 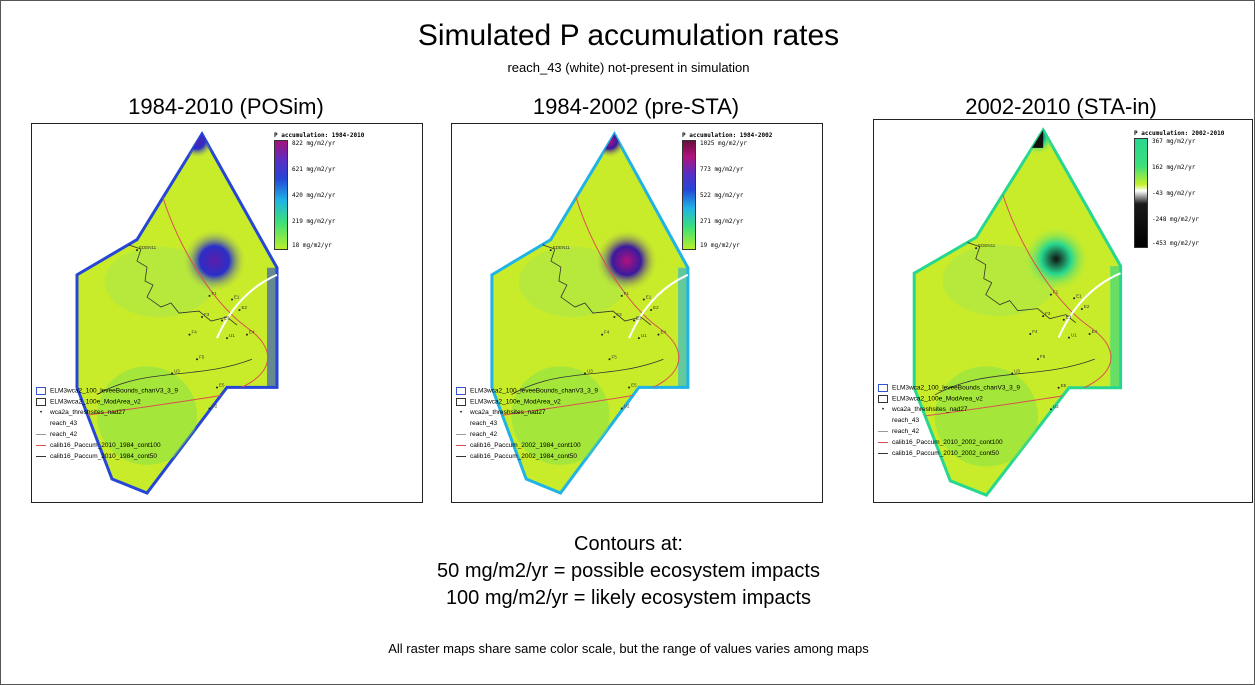 I want to click on raster-map-1: EDEN11 E1 F1 E2 F3 E3 F4 U1 E4 F5 E5 U3 U2, so click(x=177, y=313).